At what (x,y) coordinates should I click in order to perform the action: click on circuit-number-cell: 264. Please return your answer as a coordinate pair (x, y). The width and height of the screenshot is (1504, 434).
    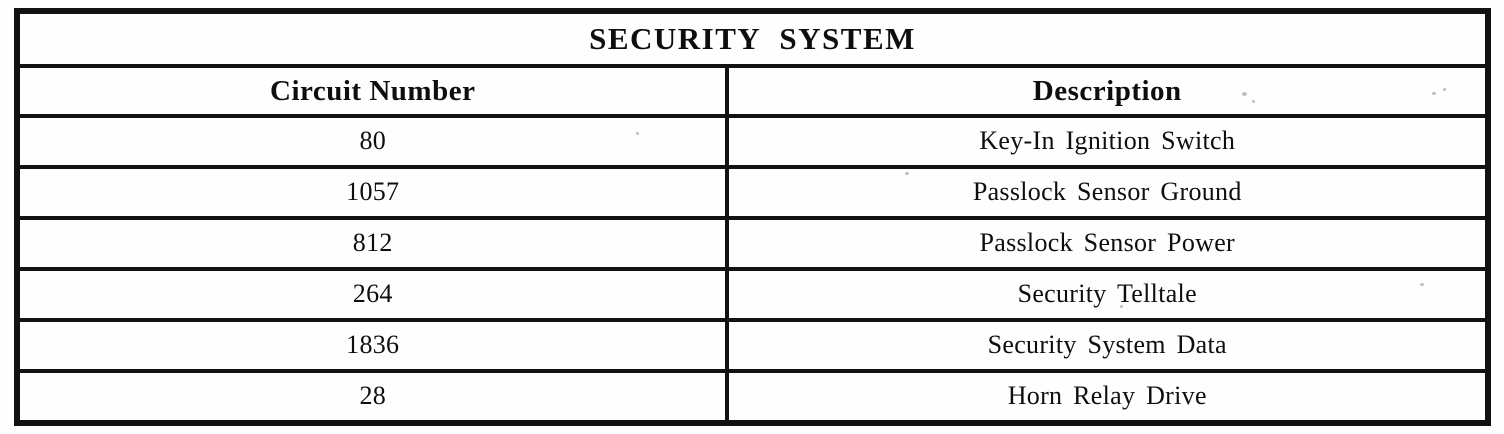
    Looking at the image, I should click on (372, 294).